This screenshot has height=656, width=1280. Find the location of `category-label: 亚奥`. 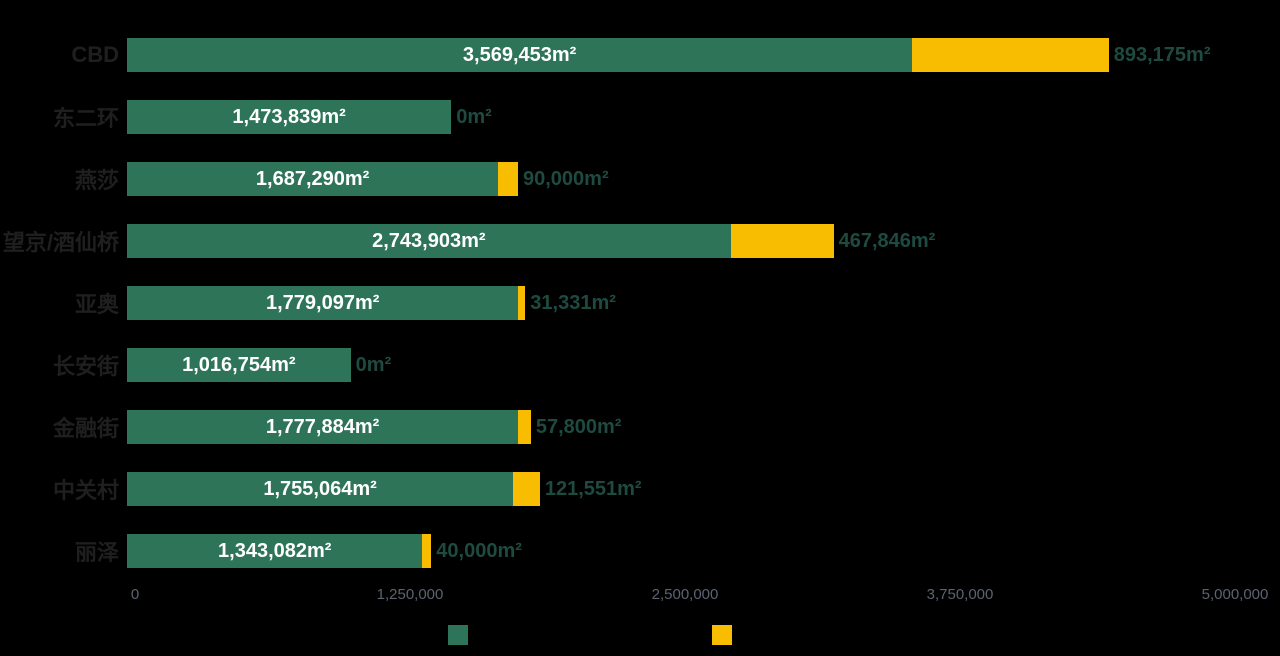

category-label: 亚奥 is located at coordinates (96, 304).